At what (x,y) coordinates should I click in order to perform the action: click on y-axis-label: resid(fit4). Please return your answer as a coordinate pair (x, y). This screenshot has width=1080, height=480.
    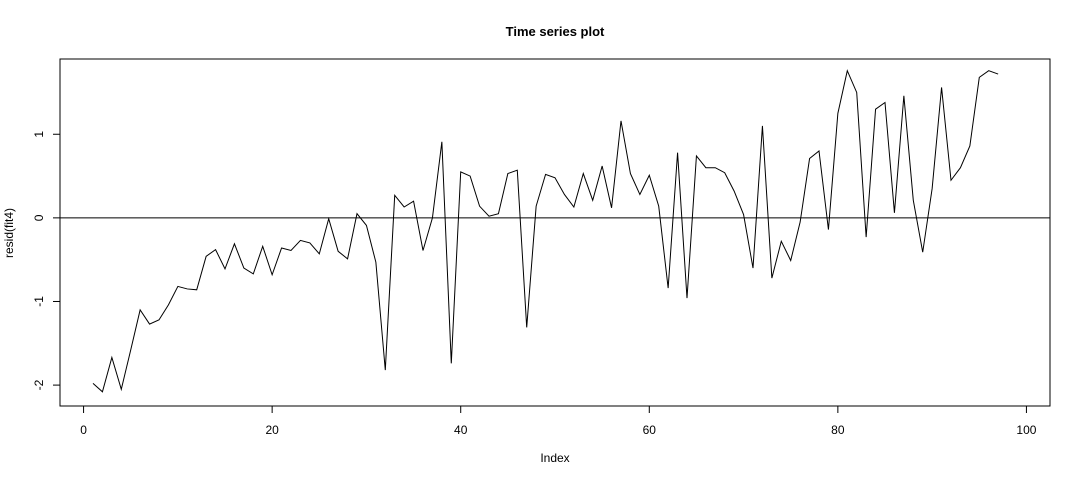
    Looking at the image, I should click on (9, 233).